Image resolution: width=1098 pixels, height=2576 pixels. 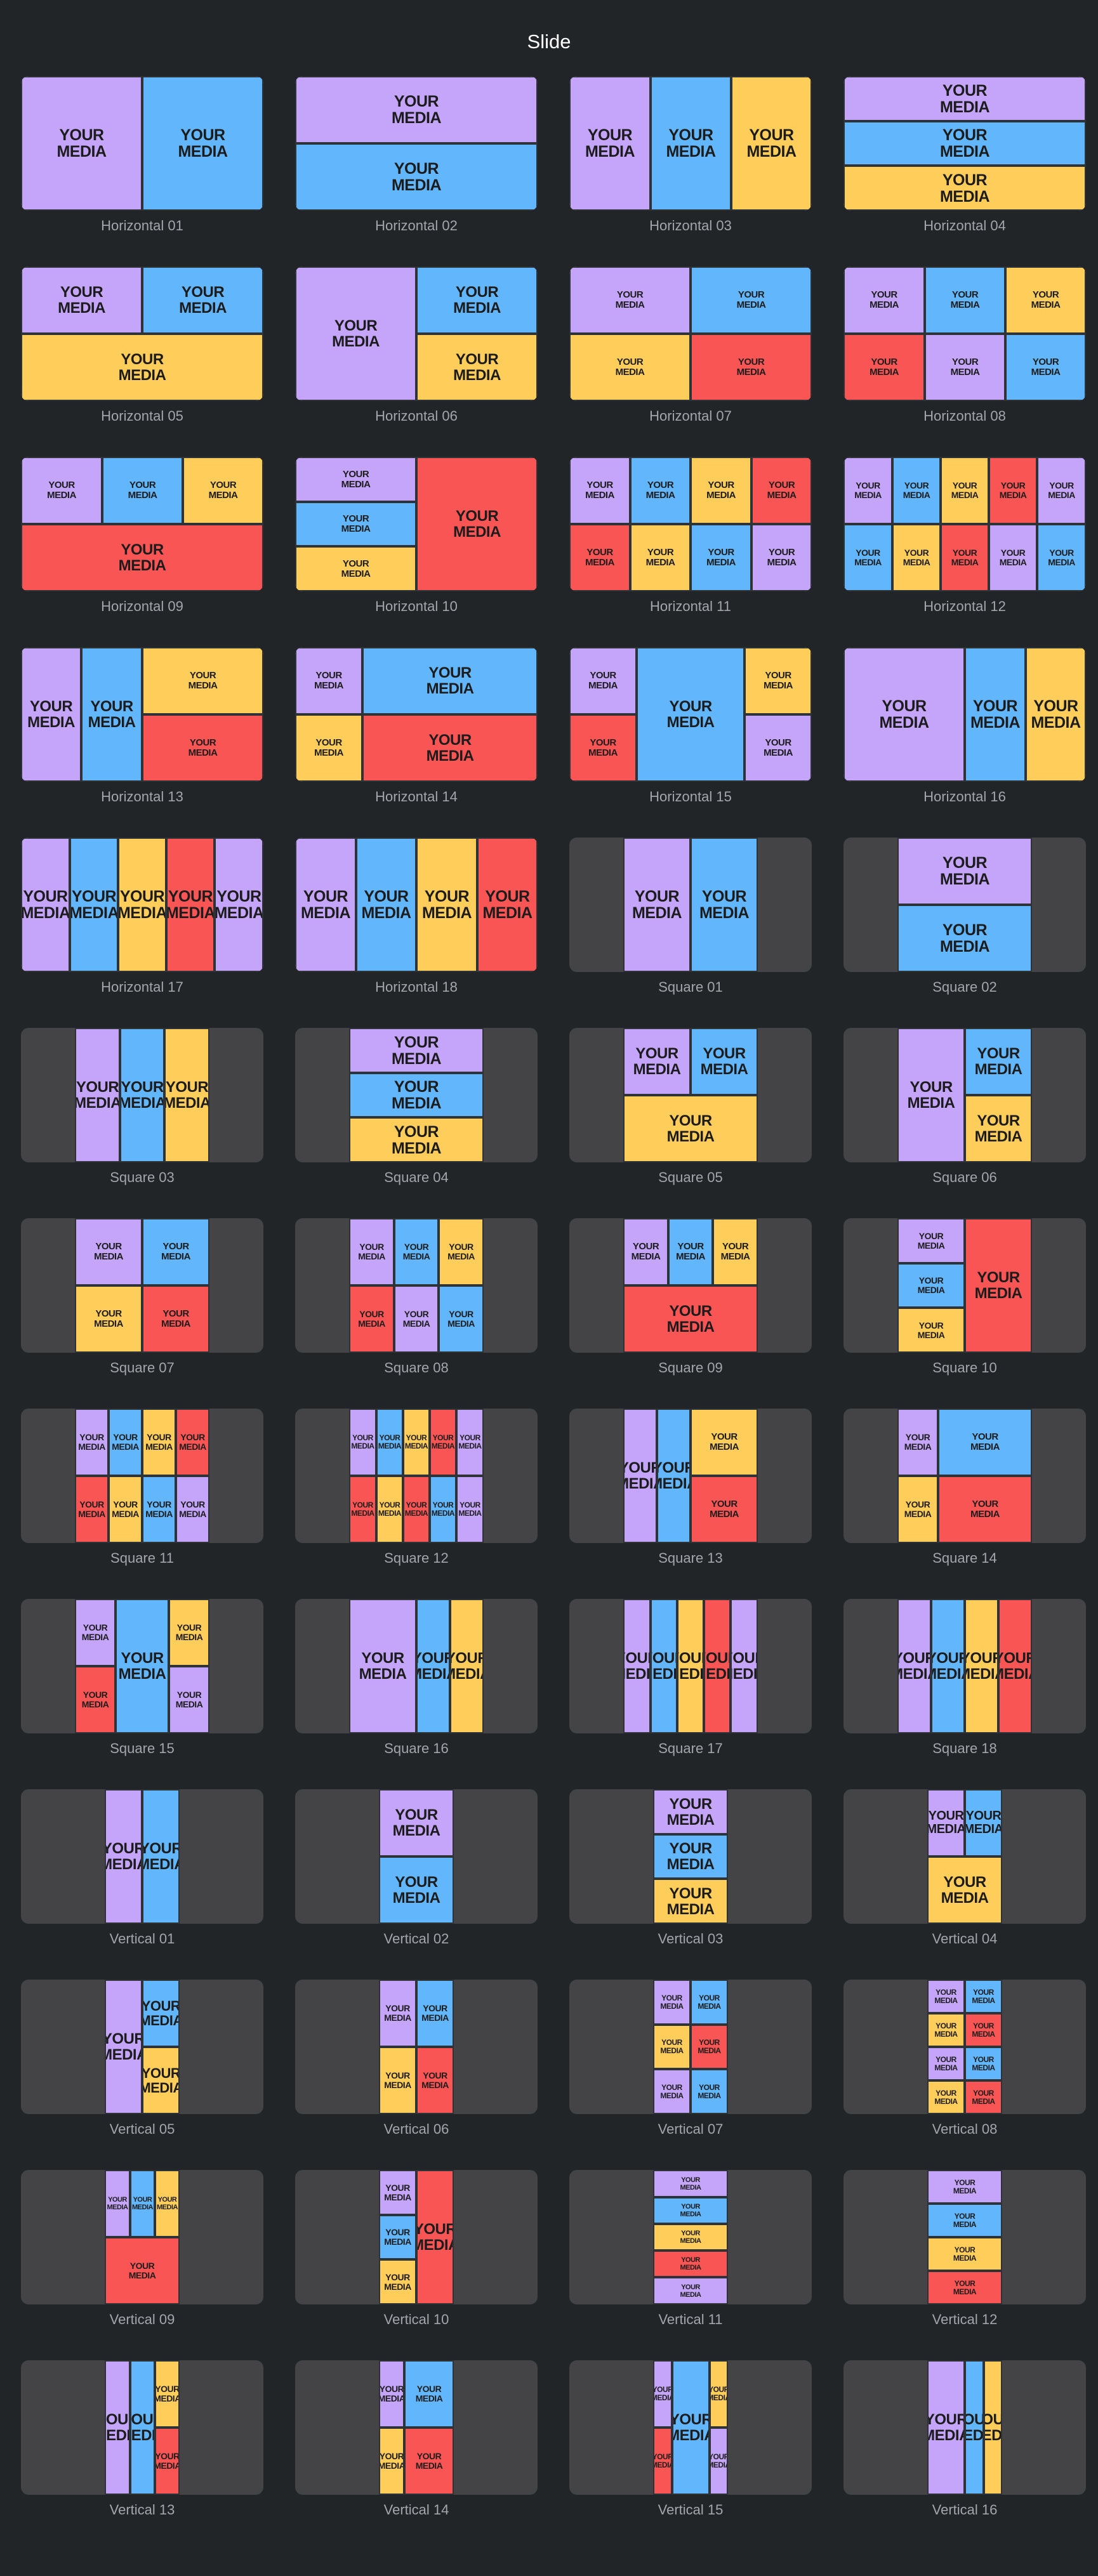 I want to click on layout-item: YOUR MEDIA YOUR MEDIA YOUR MEDIA Square 03, so click(x=142, y=1109).